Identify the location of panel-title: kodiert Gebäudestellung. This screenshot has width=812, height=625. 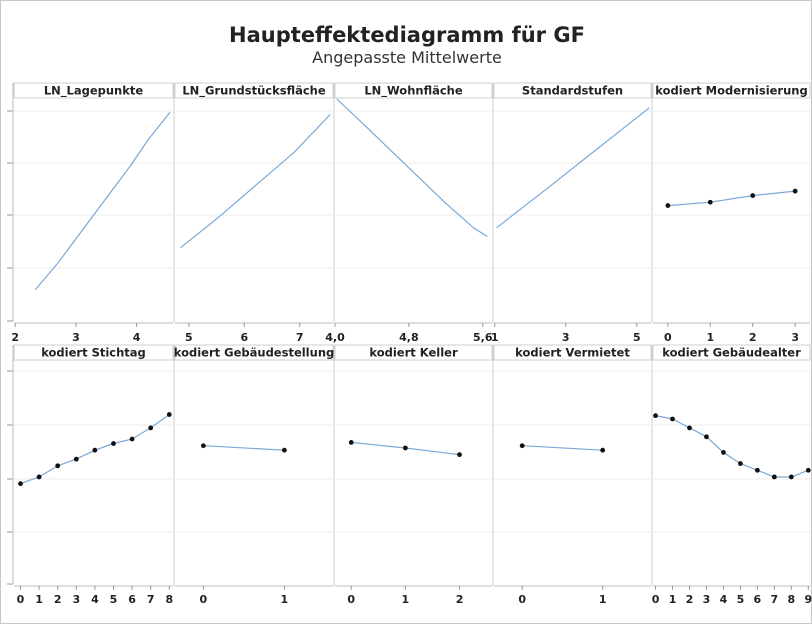
(254, 353).